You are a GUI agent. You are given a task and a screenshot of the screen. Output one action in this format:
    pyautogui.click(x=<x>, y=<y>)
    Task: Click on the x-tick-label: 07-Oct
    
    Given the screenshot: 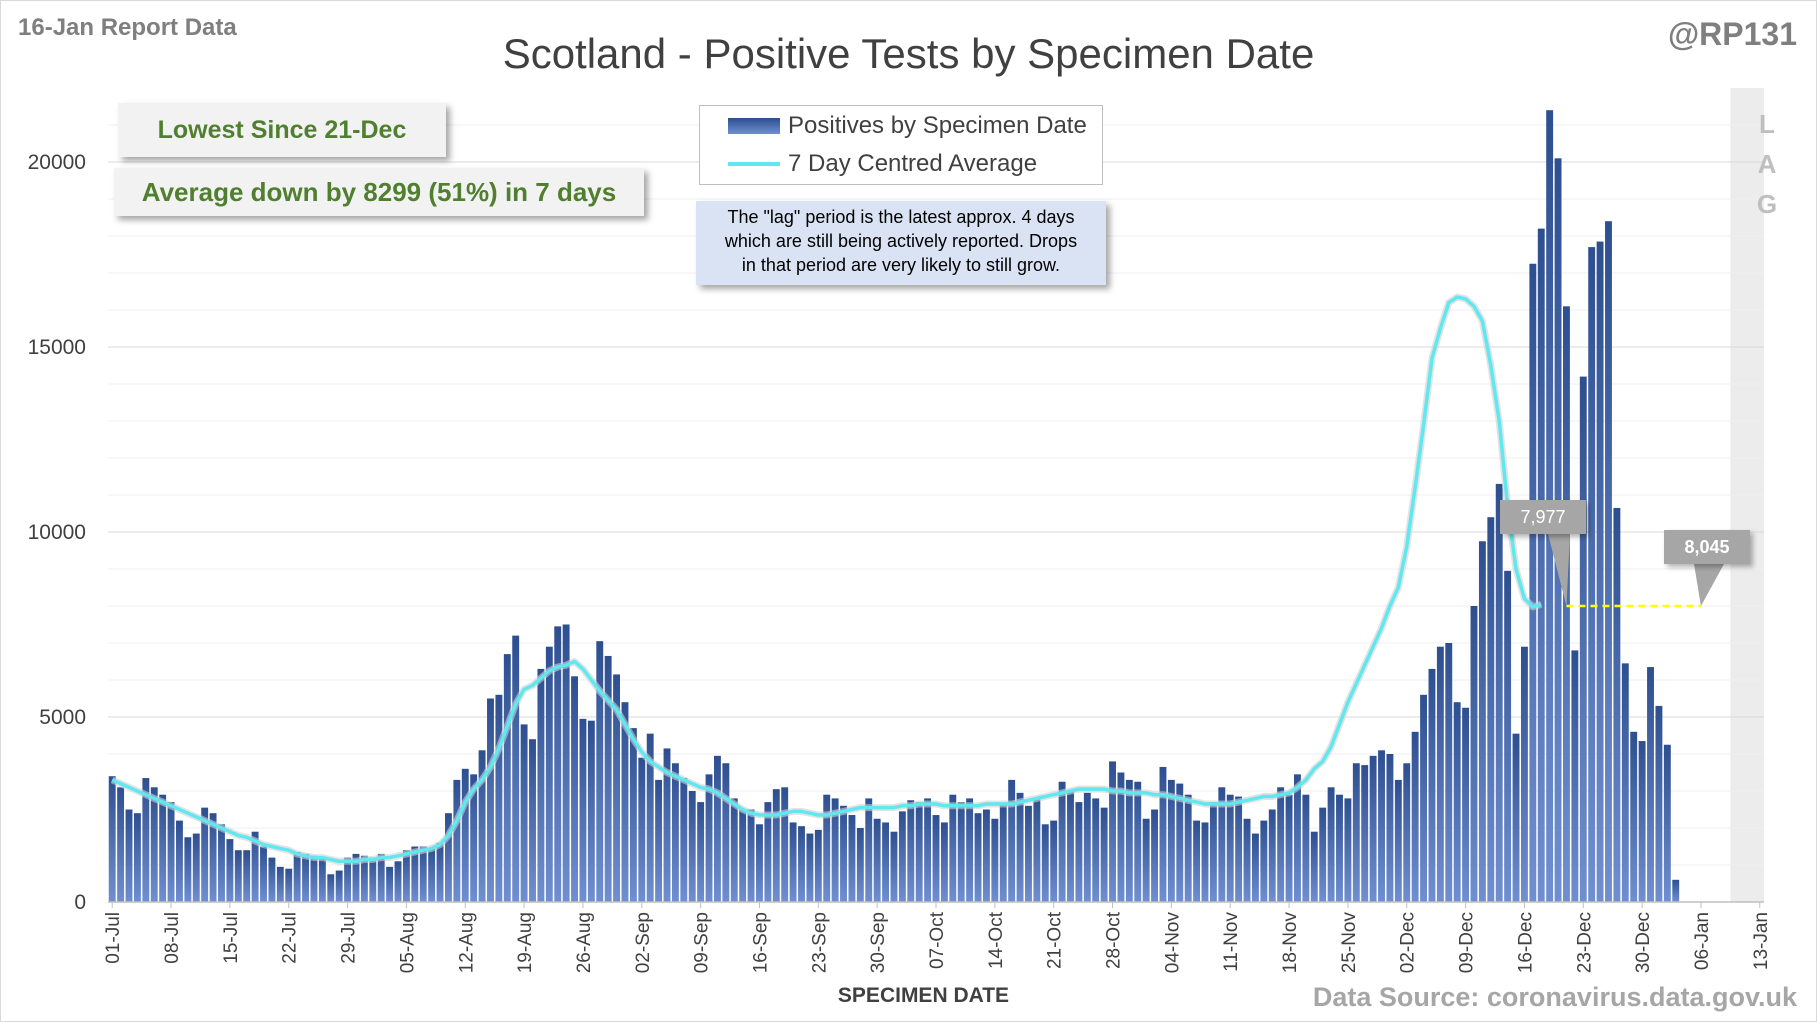 What is the action you would take?
    pyautogui.click(x=937, y=940)
    